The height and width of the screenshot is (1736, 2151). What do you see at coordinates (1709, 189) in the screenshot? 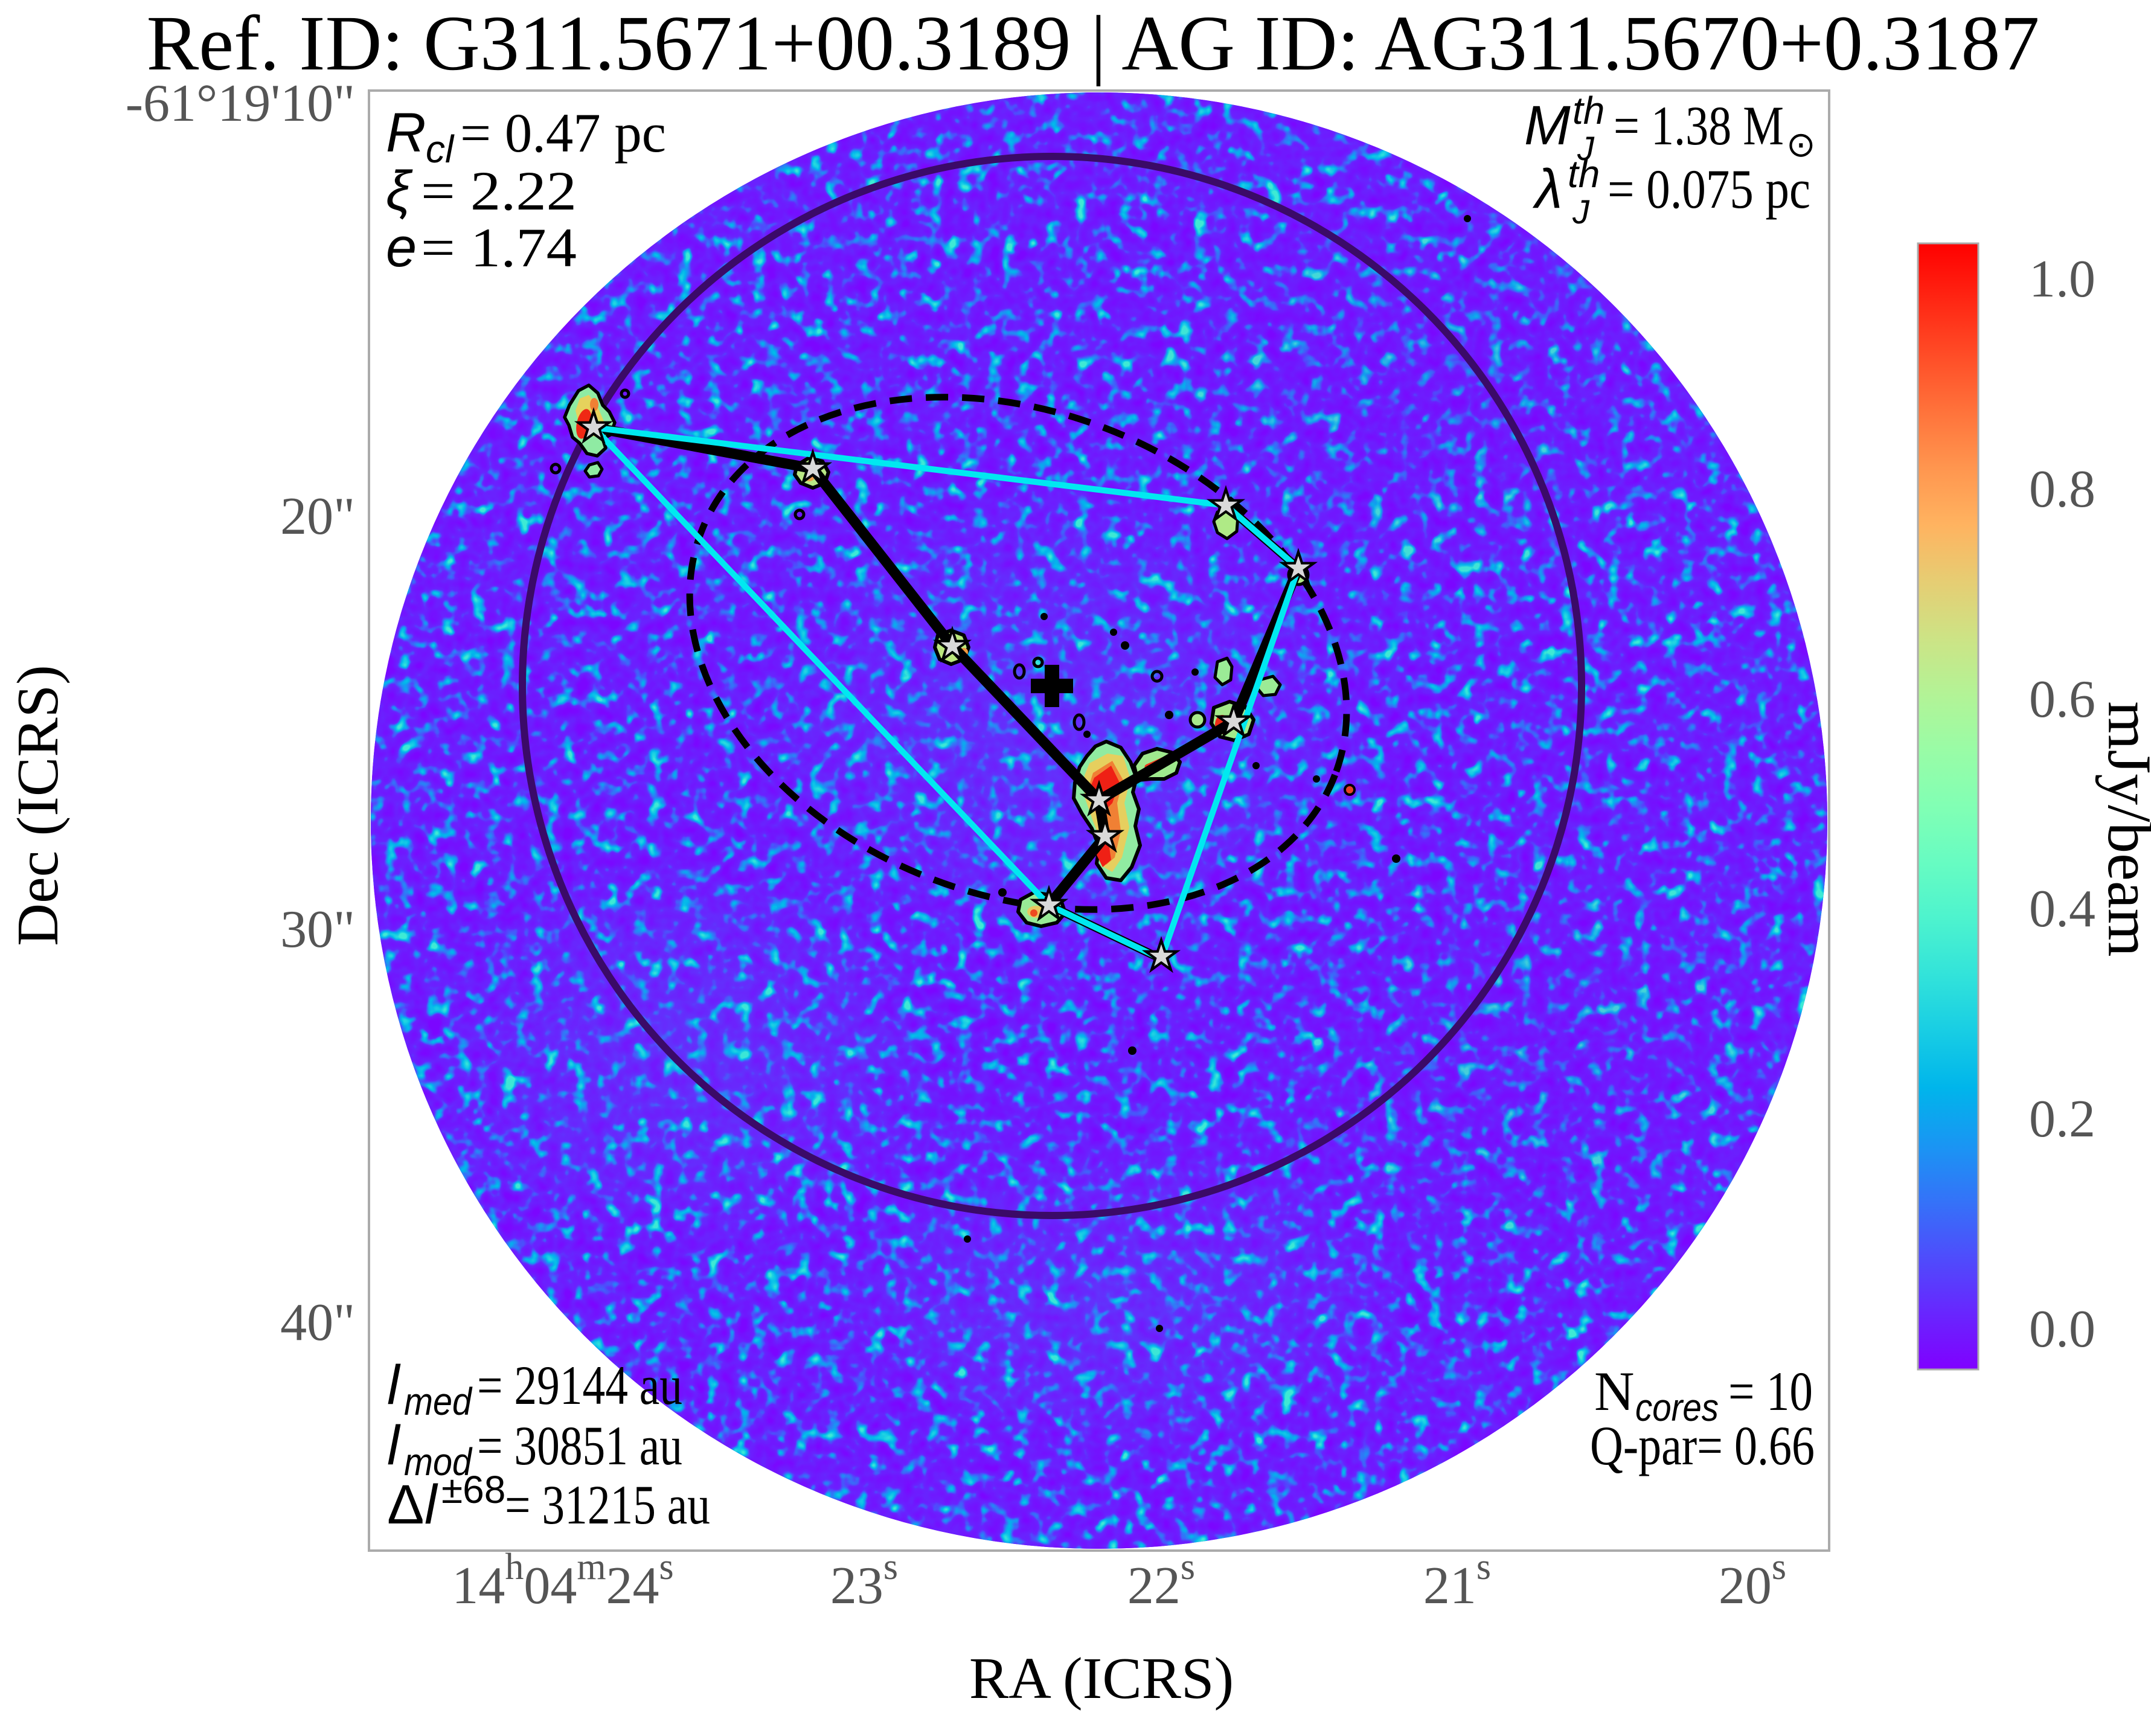
I see `svg-text: = 0.075 pc` at bounding box center [1709, 189].